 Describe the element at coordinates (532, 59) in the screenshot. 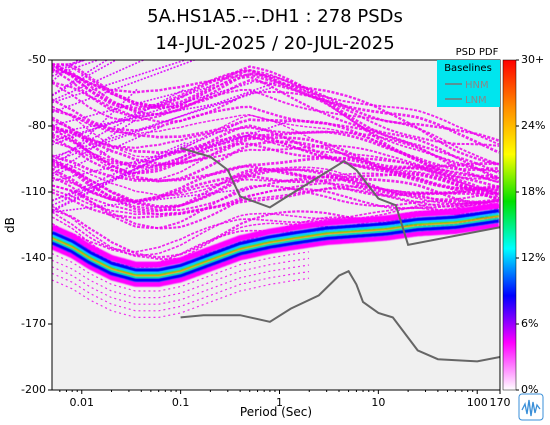

I see `colorbar-tick-label: 30+` at that location.